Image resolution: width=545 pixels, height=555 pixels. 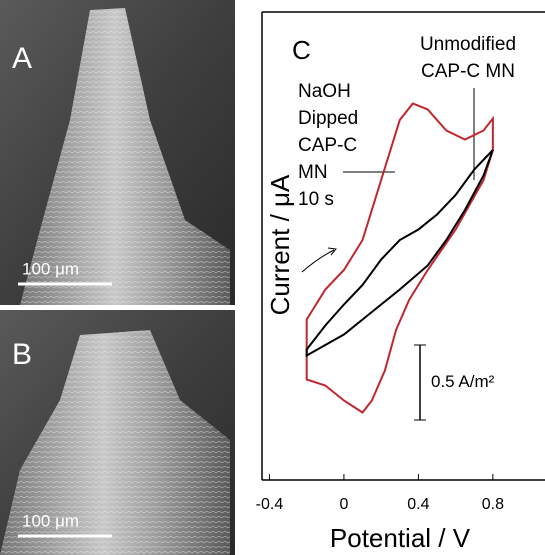 I want to click on annotation: CAP-C MN, so click(x=468, y=71).